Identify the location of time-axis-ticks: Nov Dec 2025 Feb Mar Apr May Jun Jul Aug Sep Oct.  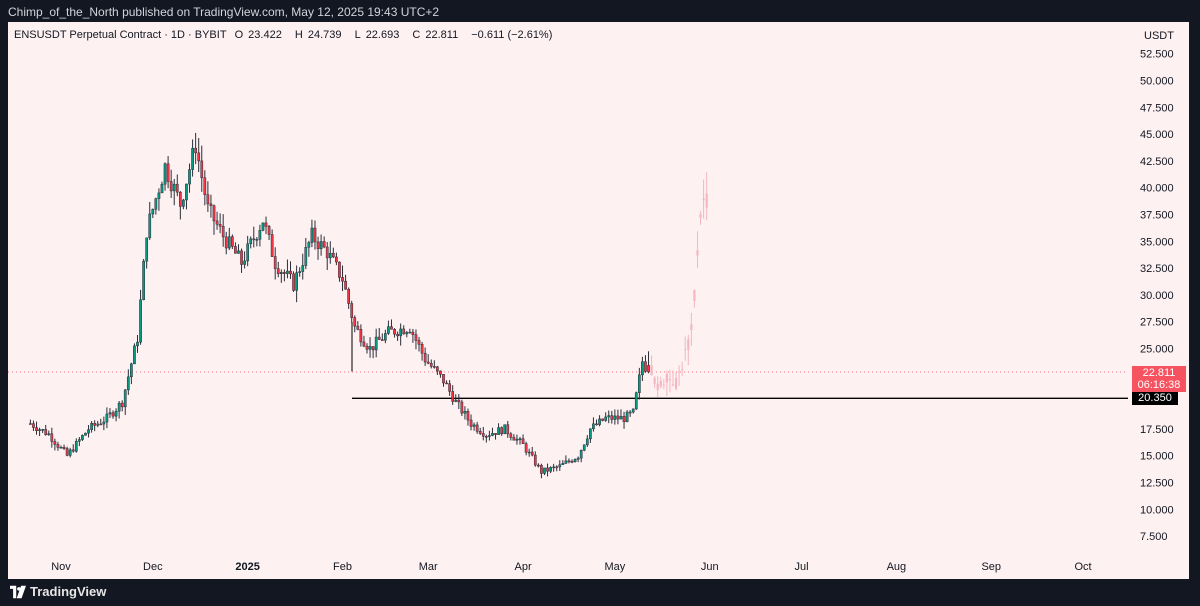
(571, 567).